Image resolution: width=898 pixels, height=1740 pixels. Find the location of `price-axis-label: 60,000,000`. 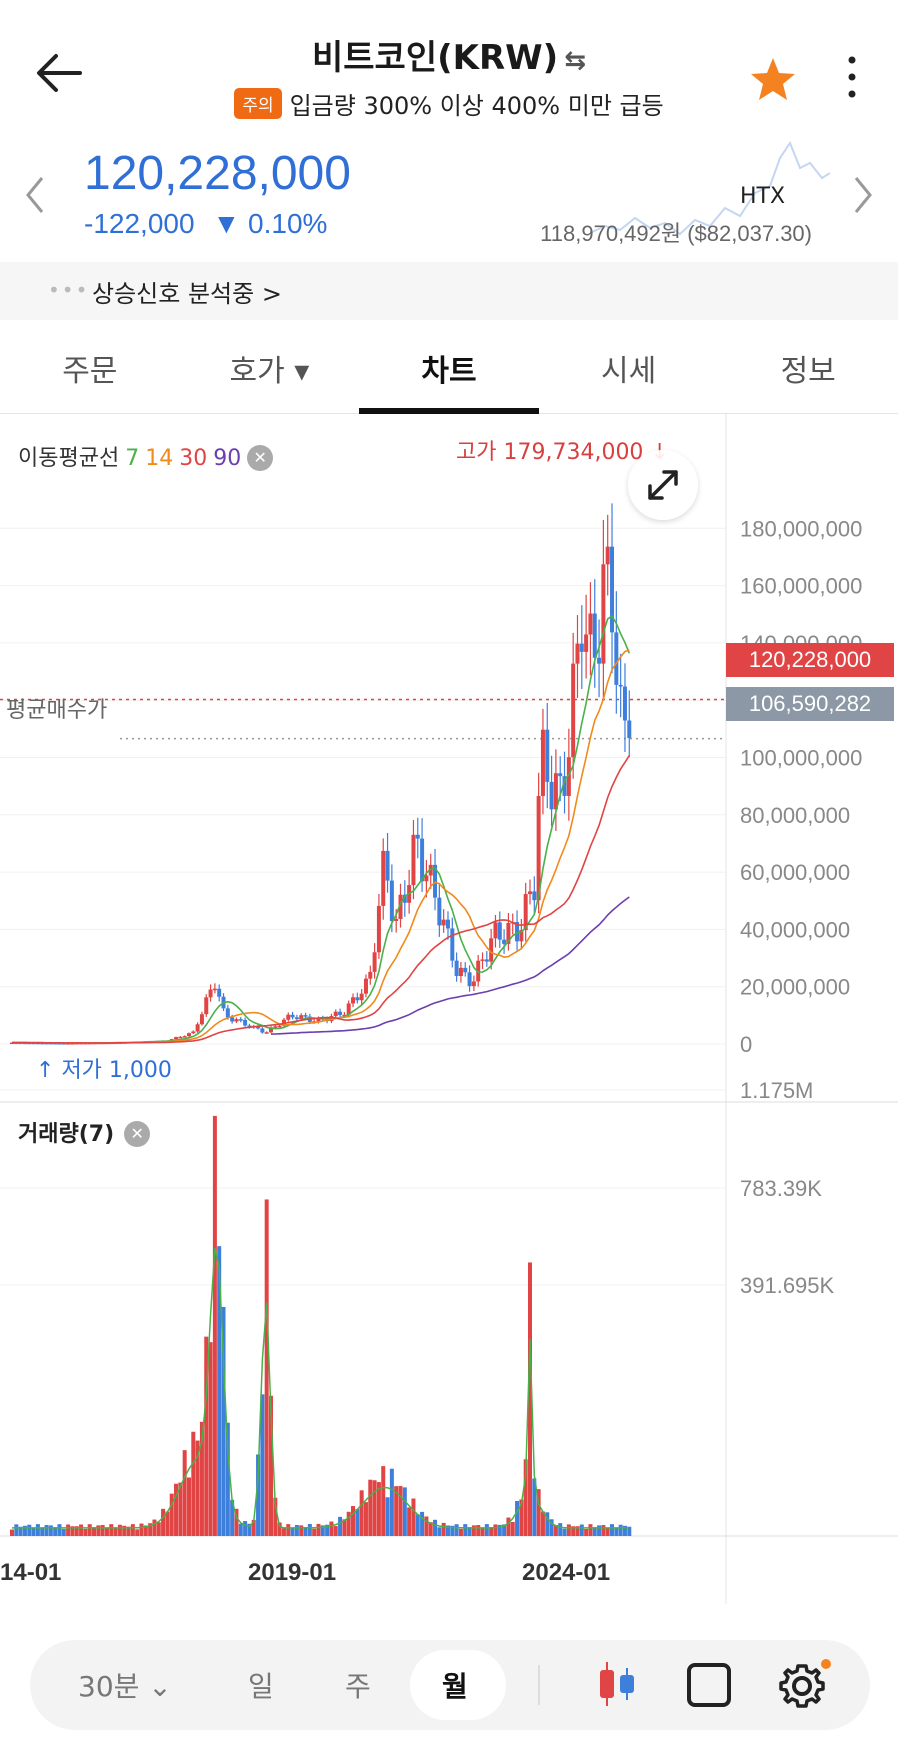

price-axis-label: 60,000,000 is located at coordinates (795, 872).